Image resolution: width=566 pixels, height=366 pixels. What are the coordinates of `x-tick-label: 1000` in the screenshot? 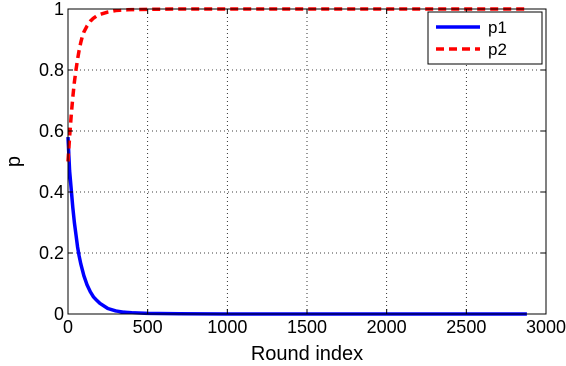 It's located at (227, 327).